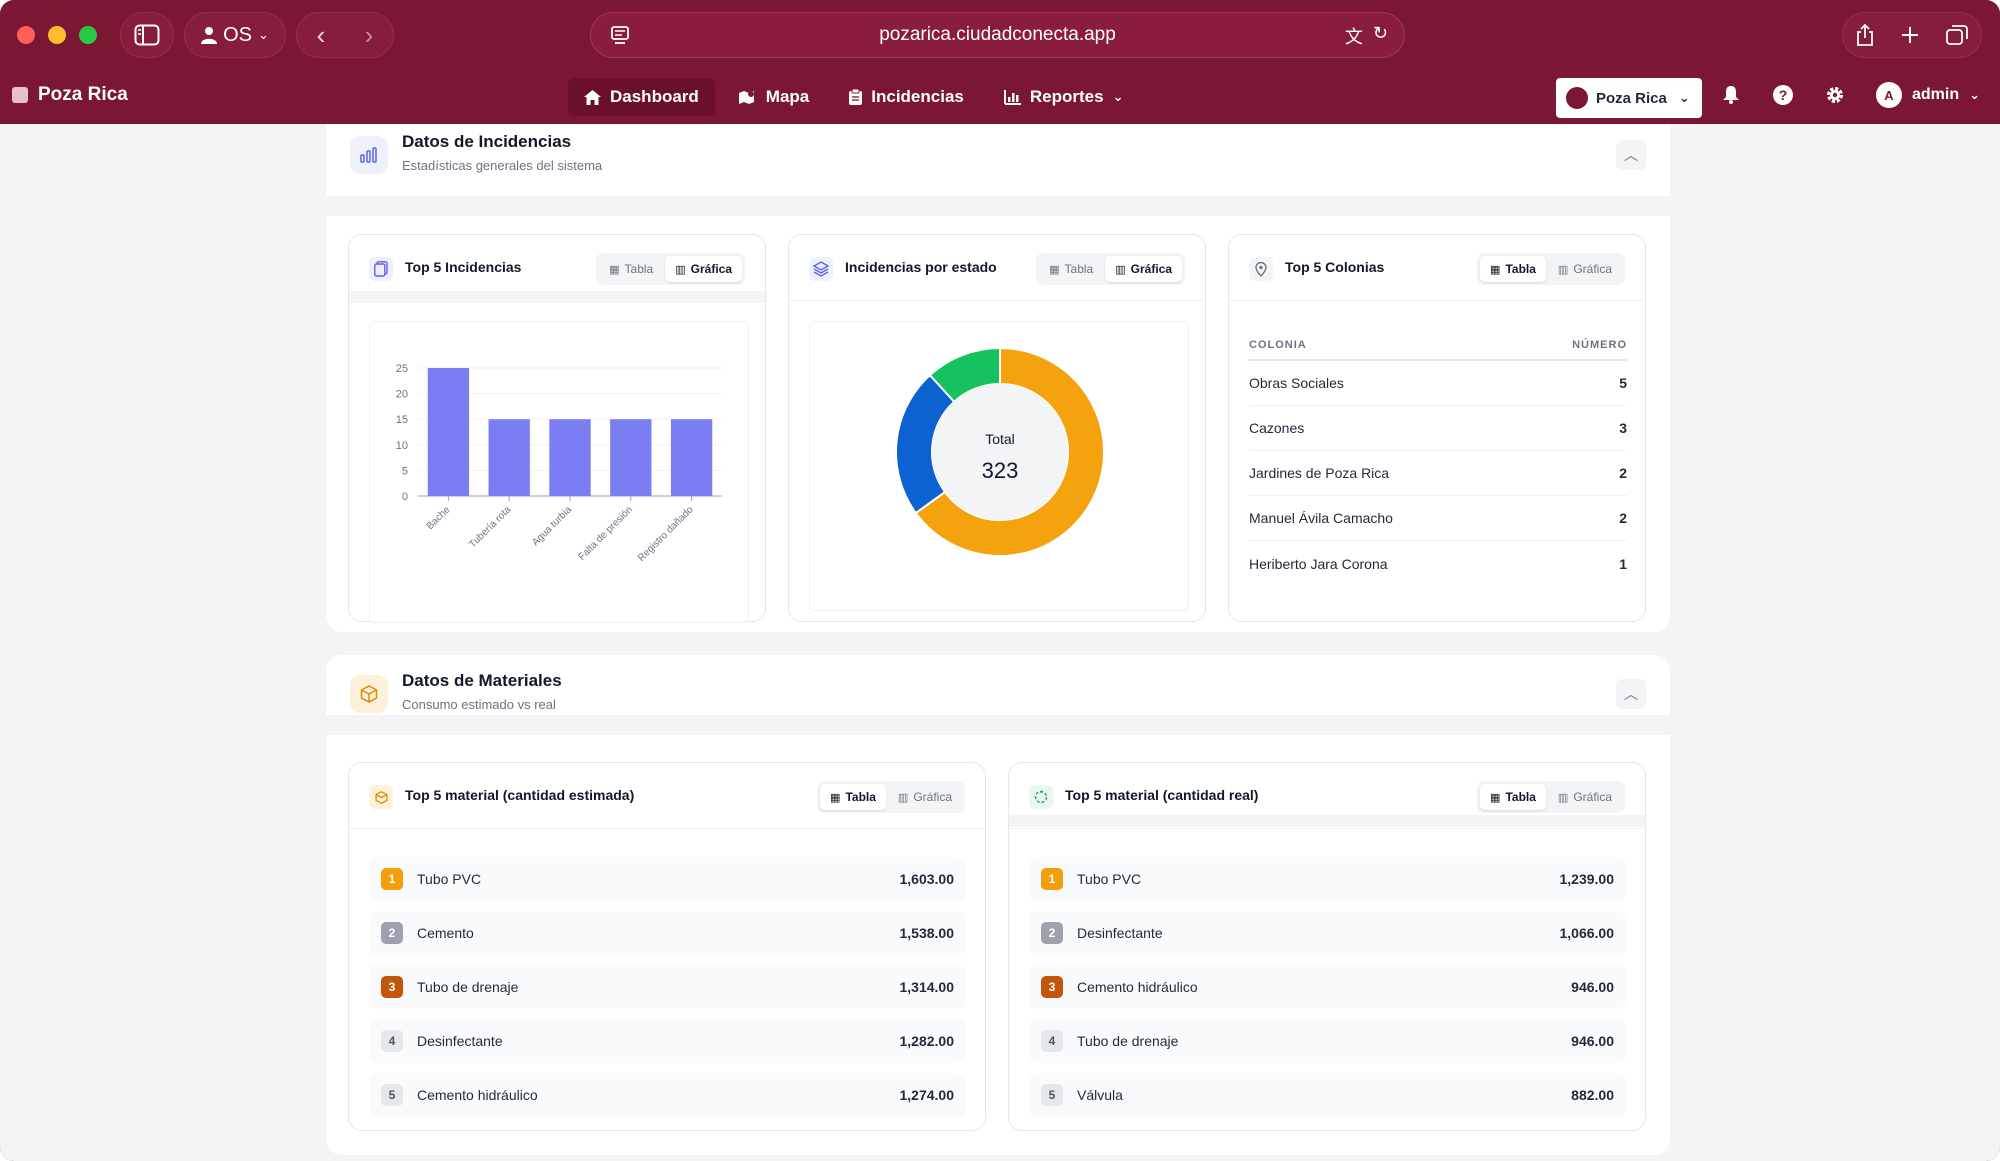 This screenshot has width=2000, height=1161. I want to click on browser-toolbar: OS ⌄ ‹ › pozarica.ciudadconecta.app 文 ↻, so click(1000, 35).